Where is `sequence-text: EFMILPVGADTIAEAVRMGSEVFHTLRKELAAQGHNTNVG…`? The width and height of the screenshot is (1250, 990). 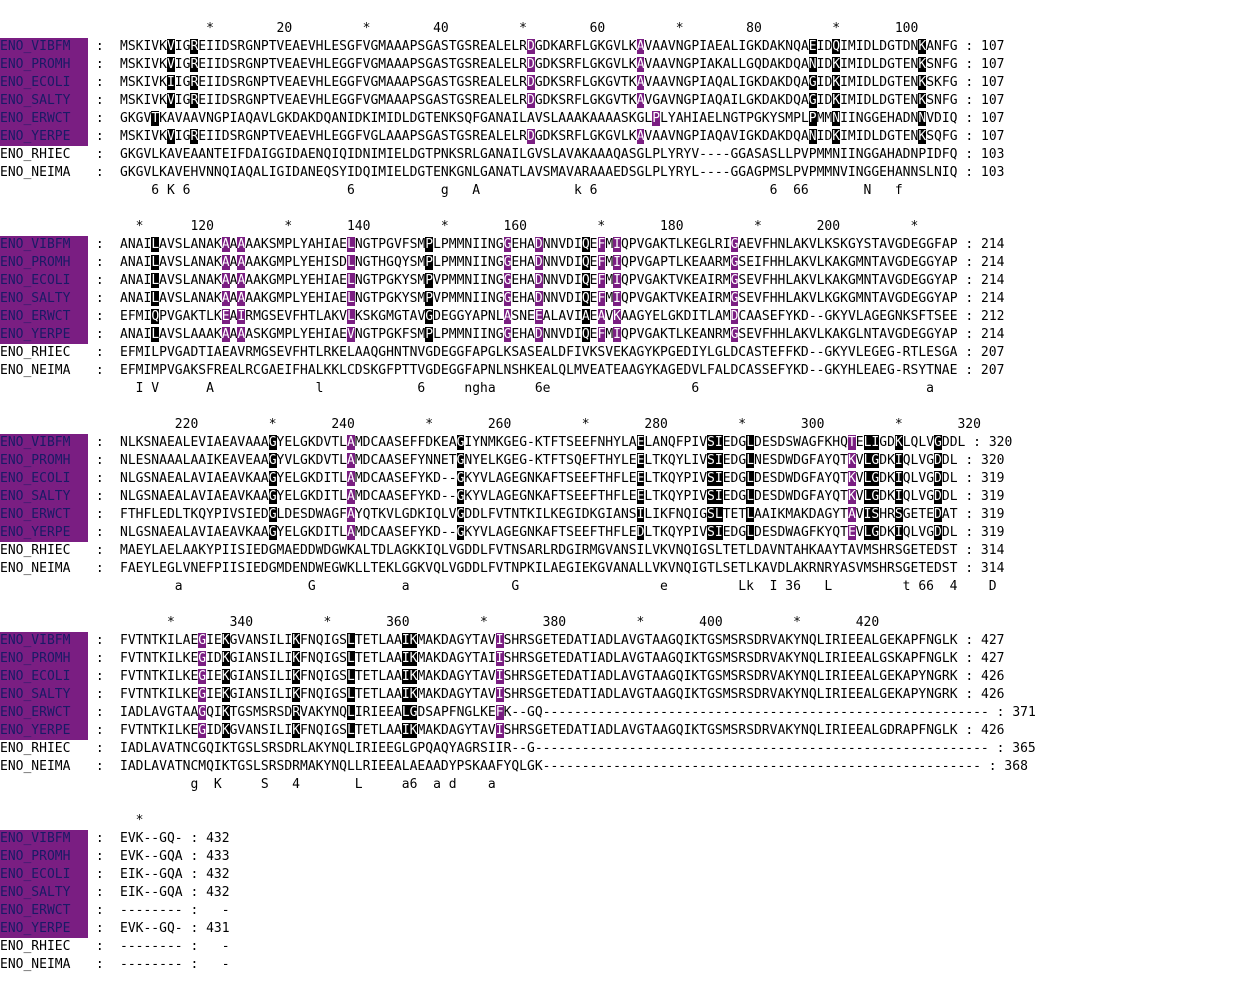 sequence-text: EFMILPVGADTIAEAVRMGSEVFHTLRKELAAQGHNTNVG… is located at coordinates (539, 352).